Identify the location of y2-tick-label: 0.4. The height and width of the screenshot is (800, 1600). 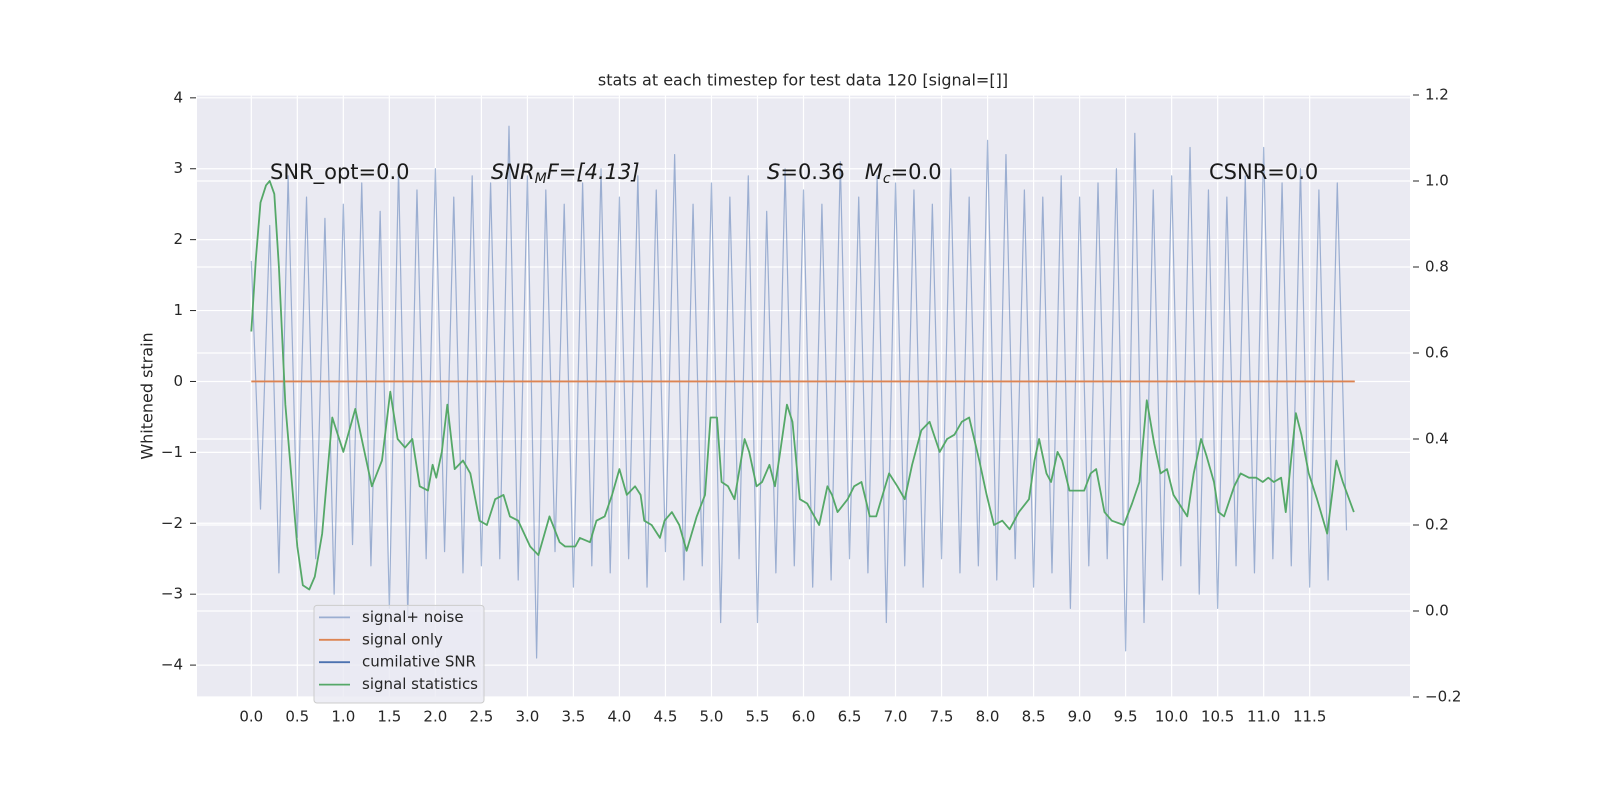
(1437, 439).